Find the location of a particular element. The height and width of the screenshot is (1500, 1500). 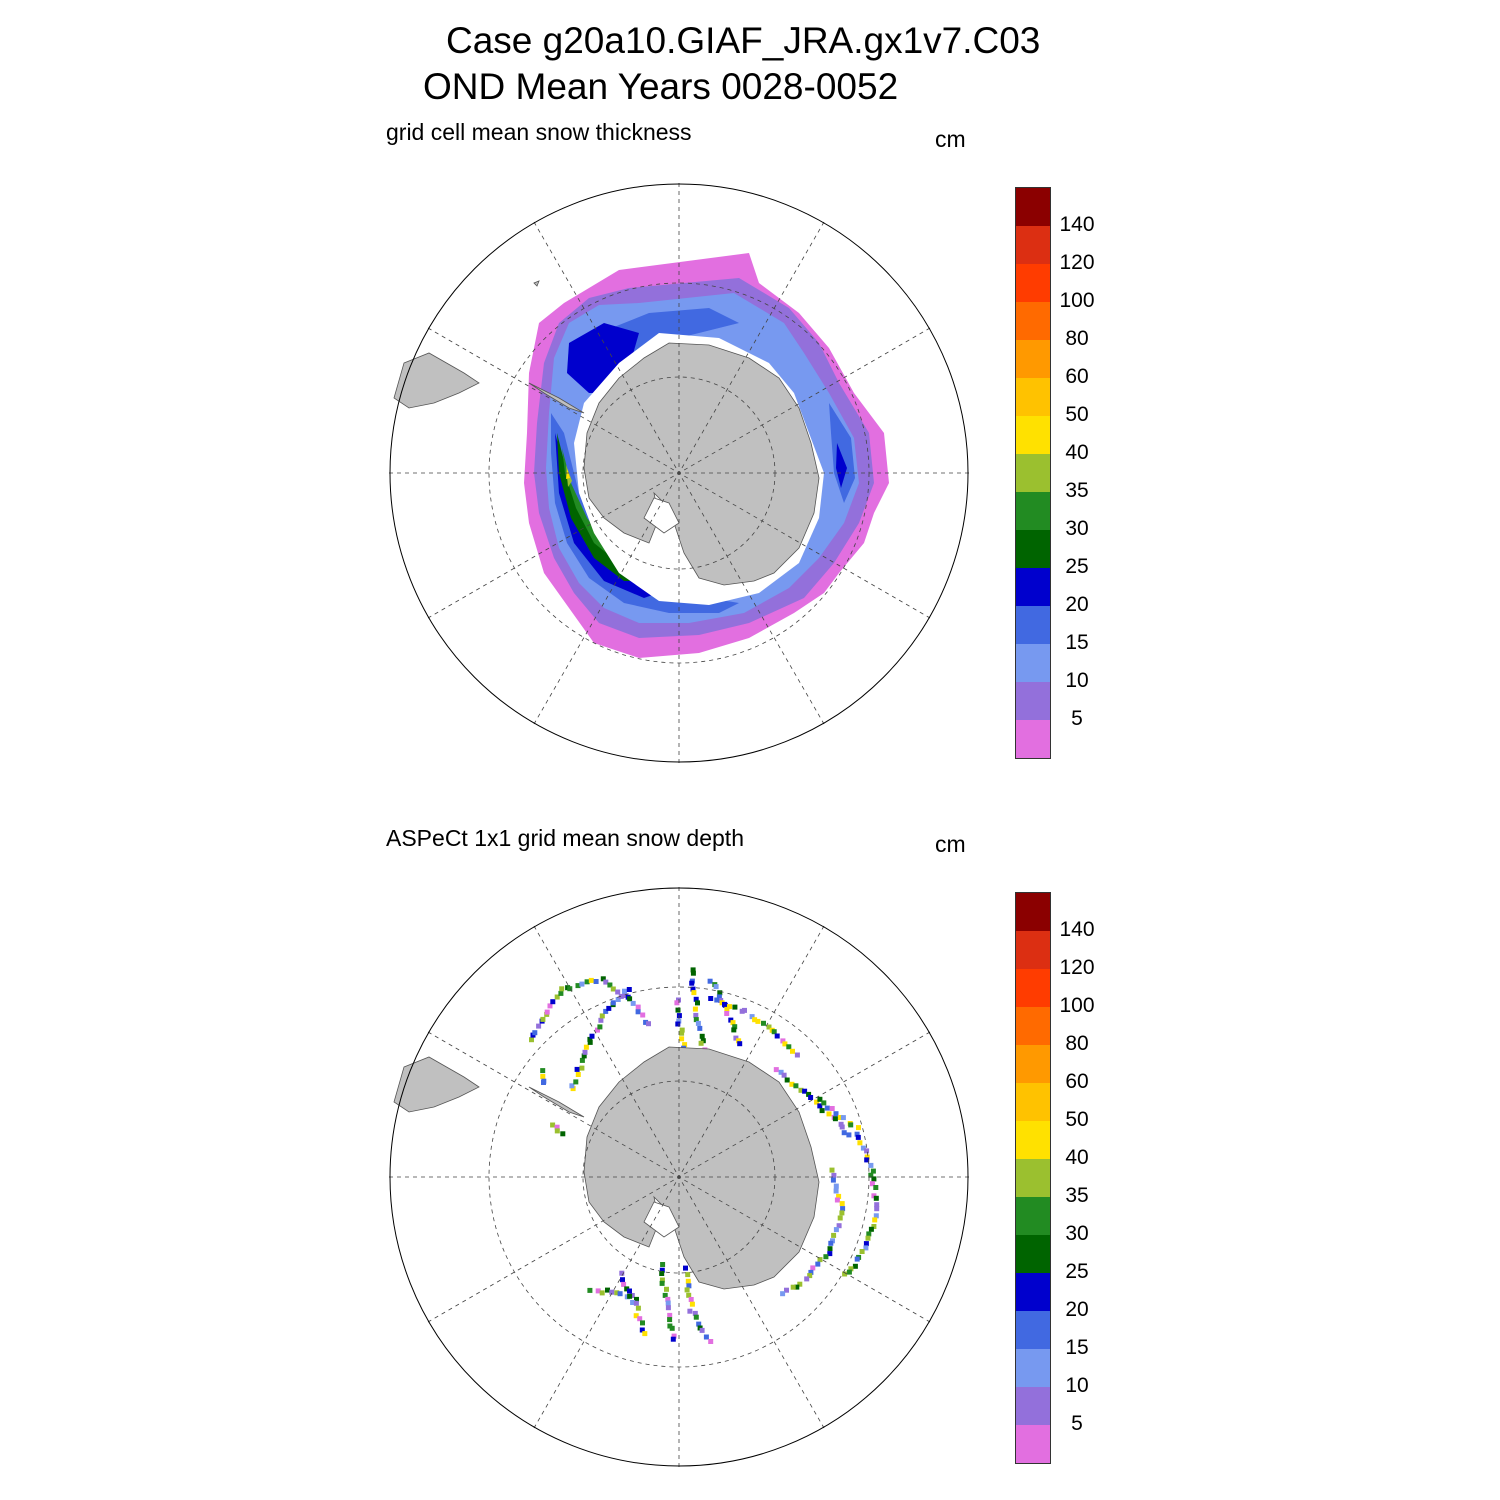

colorbar-aspect is located at coordinates (1033, 1178).